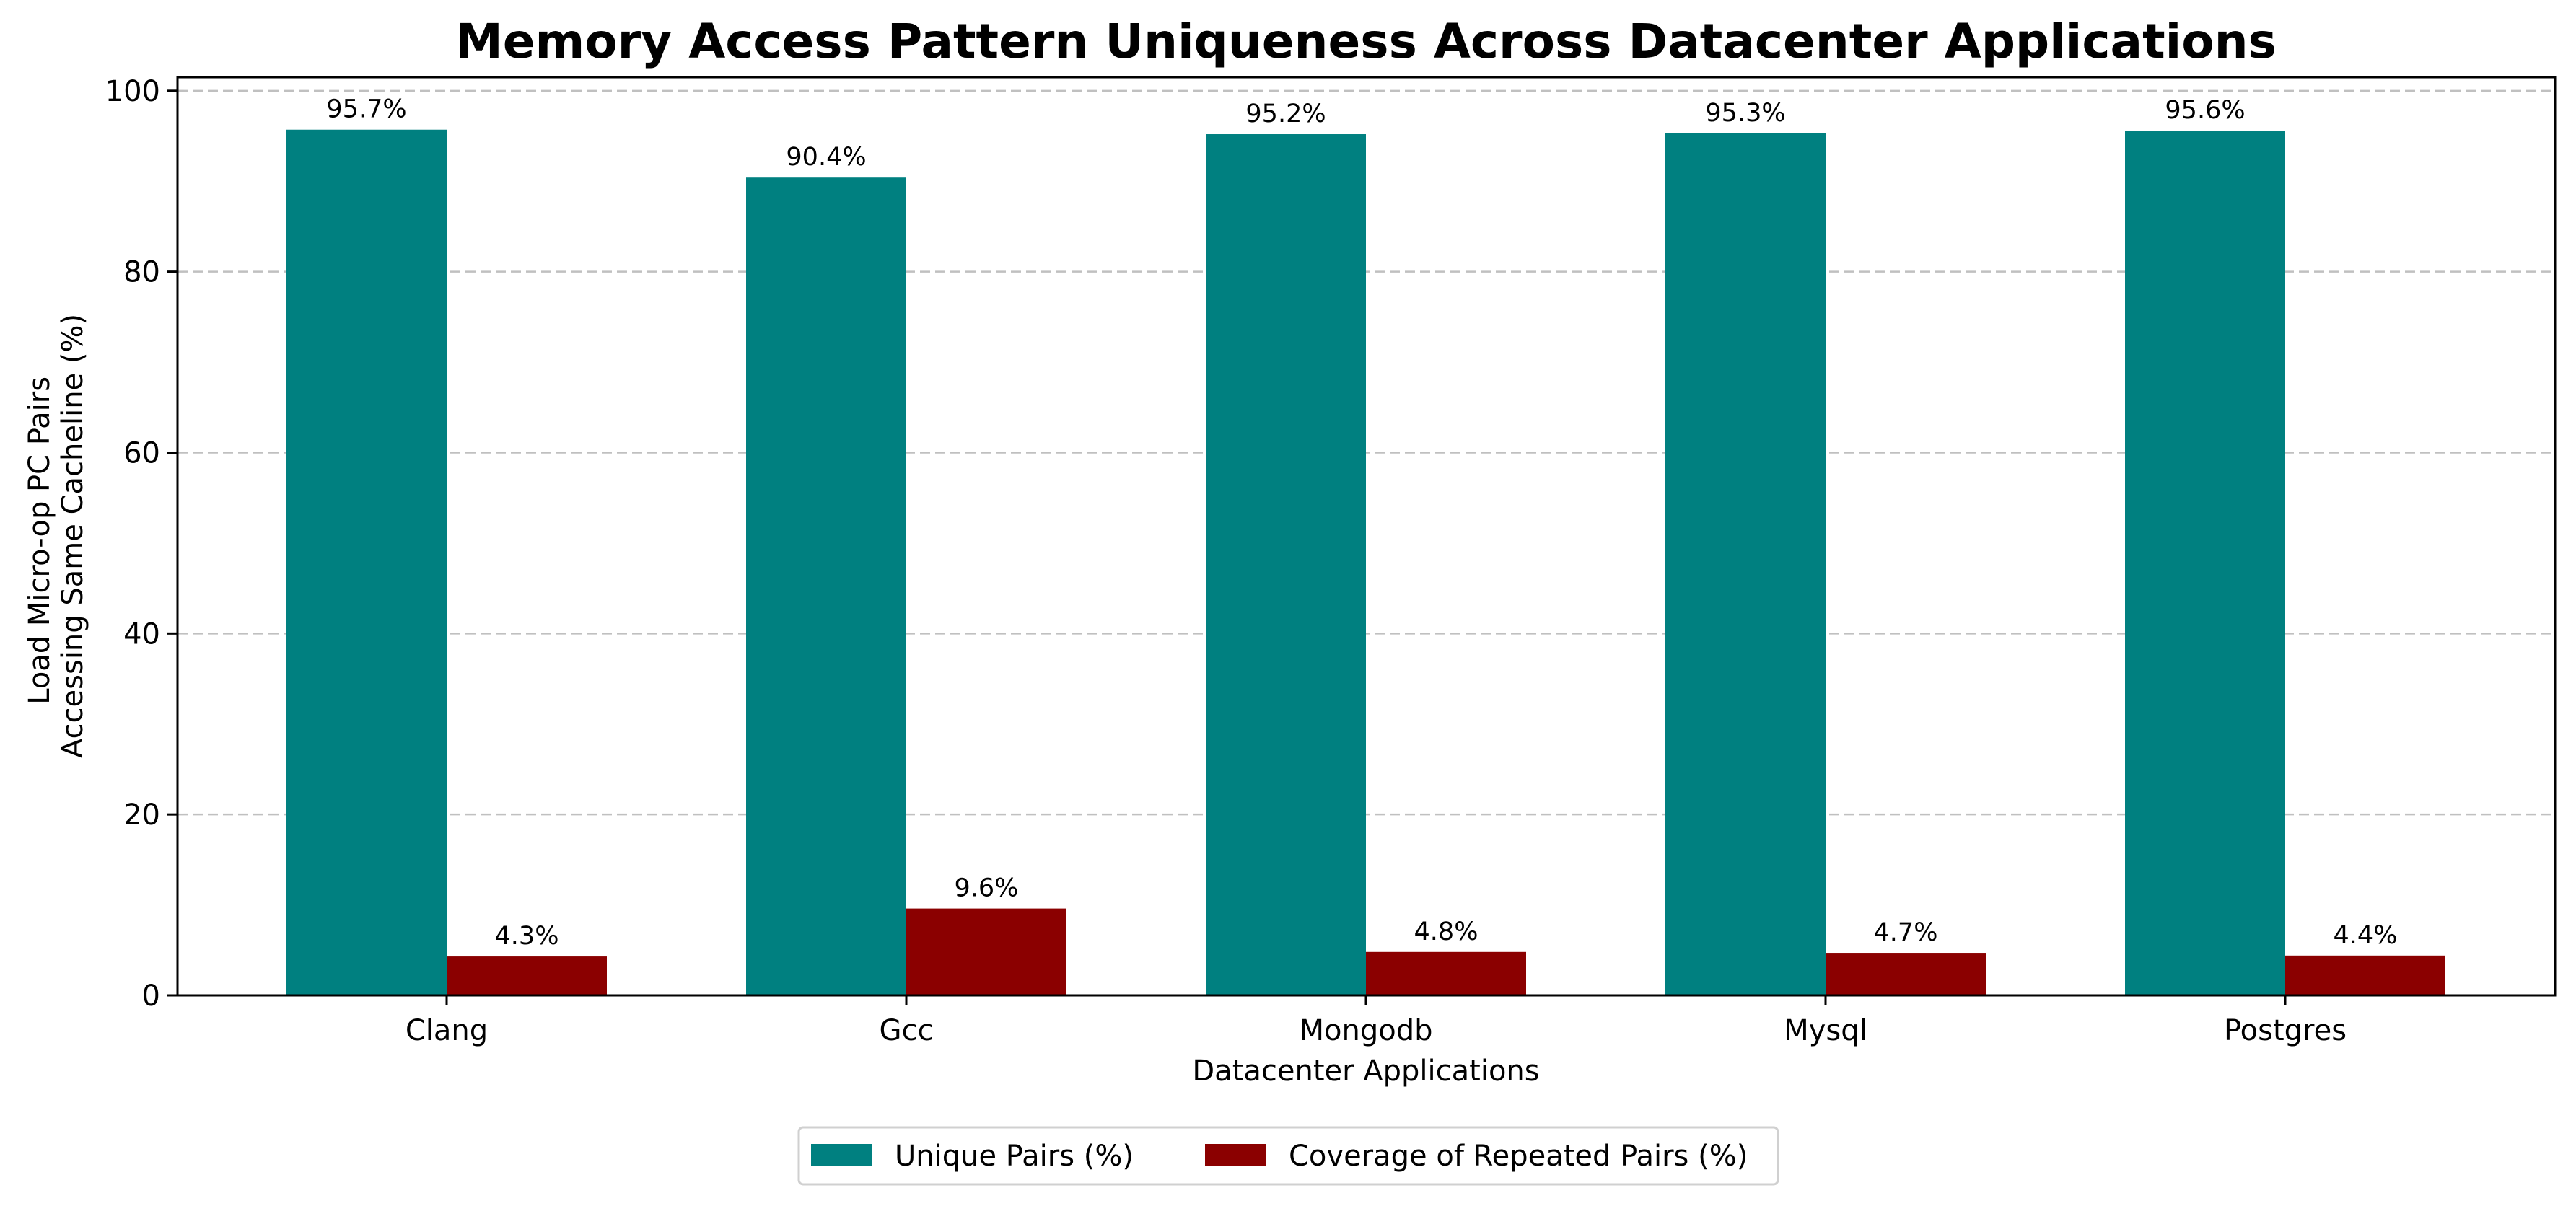  I want to click on data-label: 4.4%, so click(2366, 935).